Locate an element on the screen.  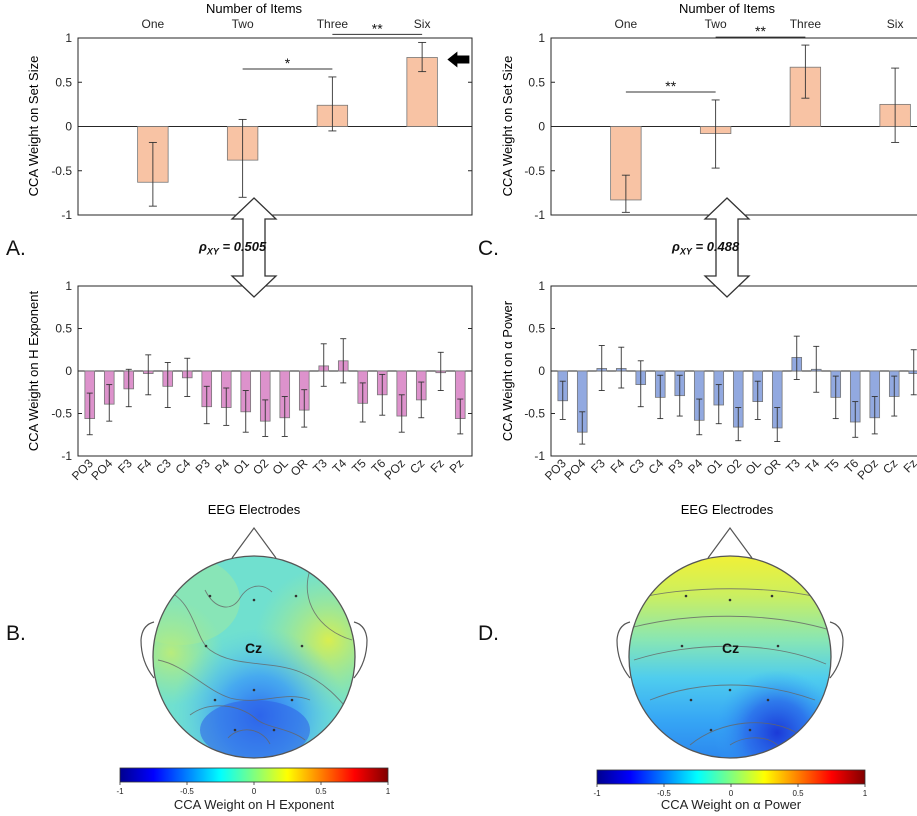
chart-c-top-ylabel: CCA Weight on Set Size is located at coordinates (507, 126).